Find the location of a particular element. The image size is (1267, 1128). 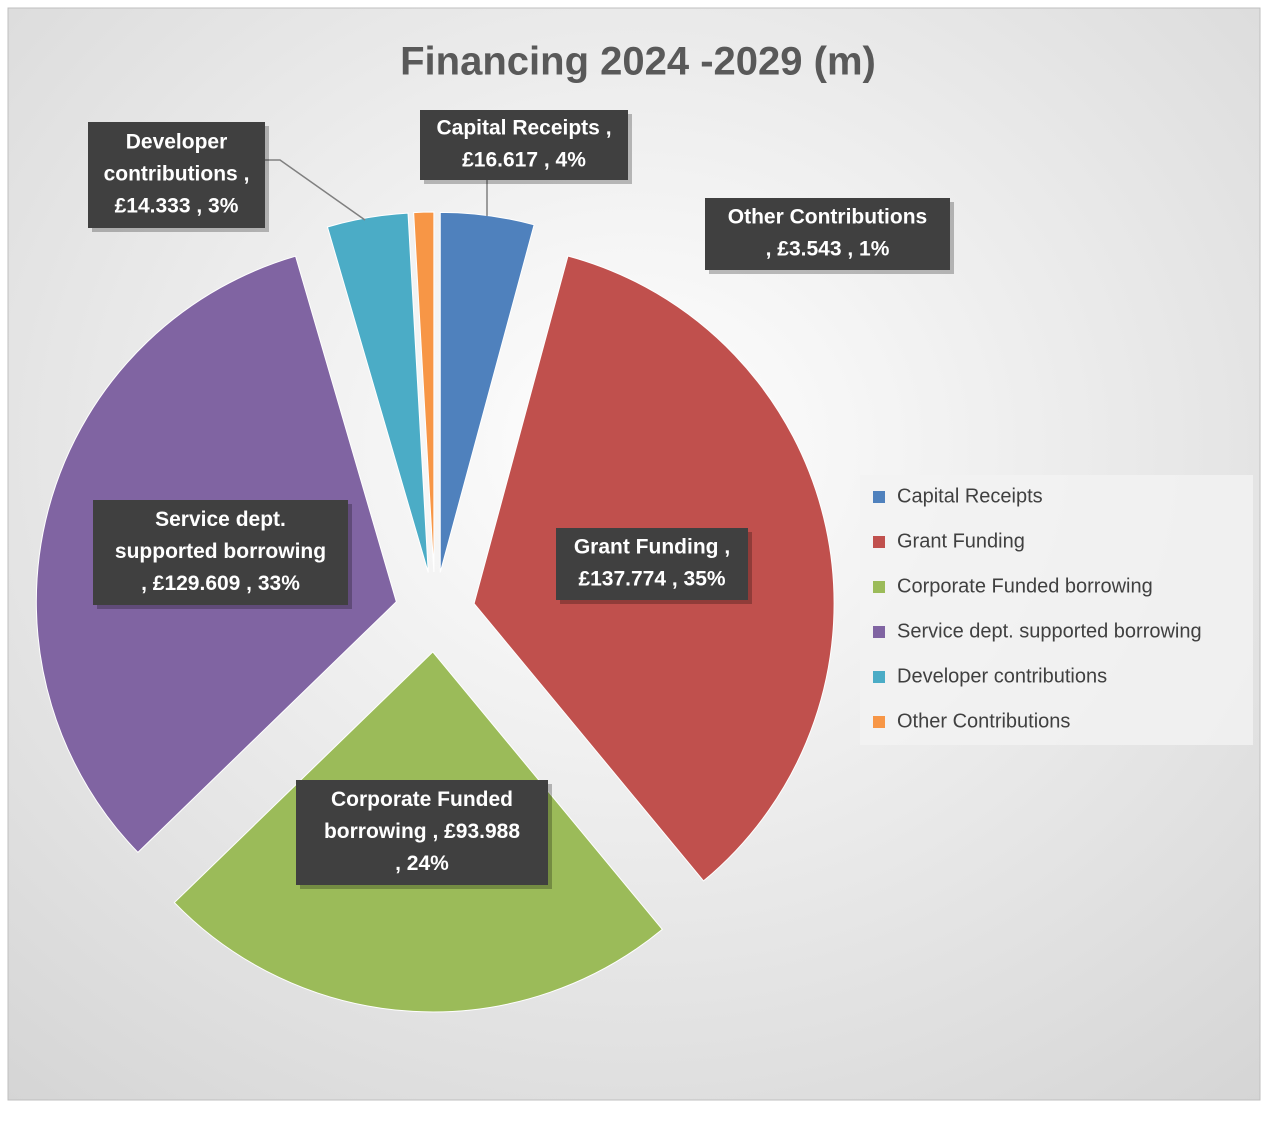

data-label: £16.617 , 4% is located at coordinates (524, 160).